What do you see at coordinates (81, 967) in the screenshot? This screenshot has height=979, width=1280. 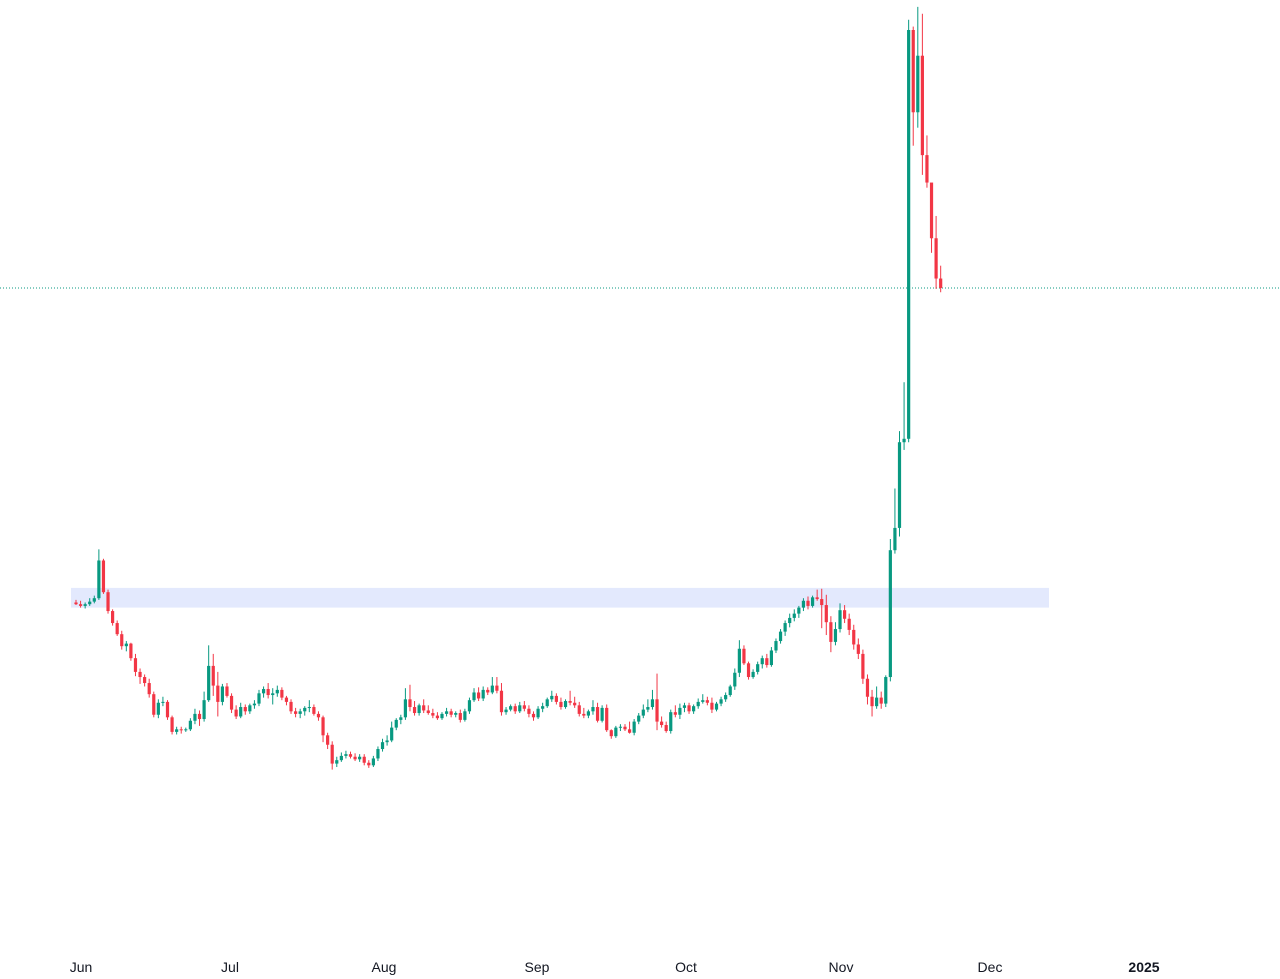 I see `x-tick-label: Jun` at bounding box center [81, 967].